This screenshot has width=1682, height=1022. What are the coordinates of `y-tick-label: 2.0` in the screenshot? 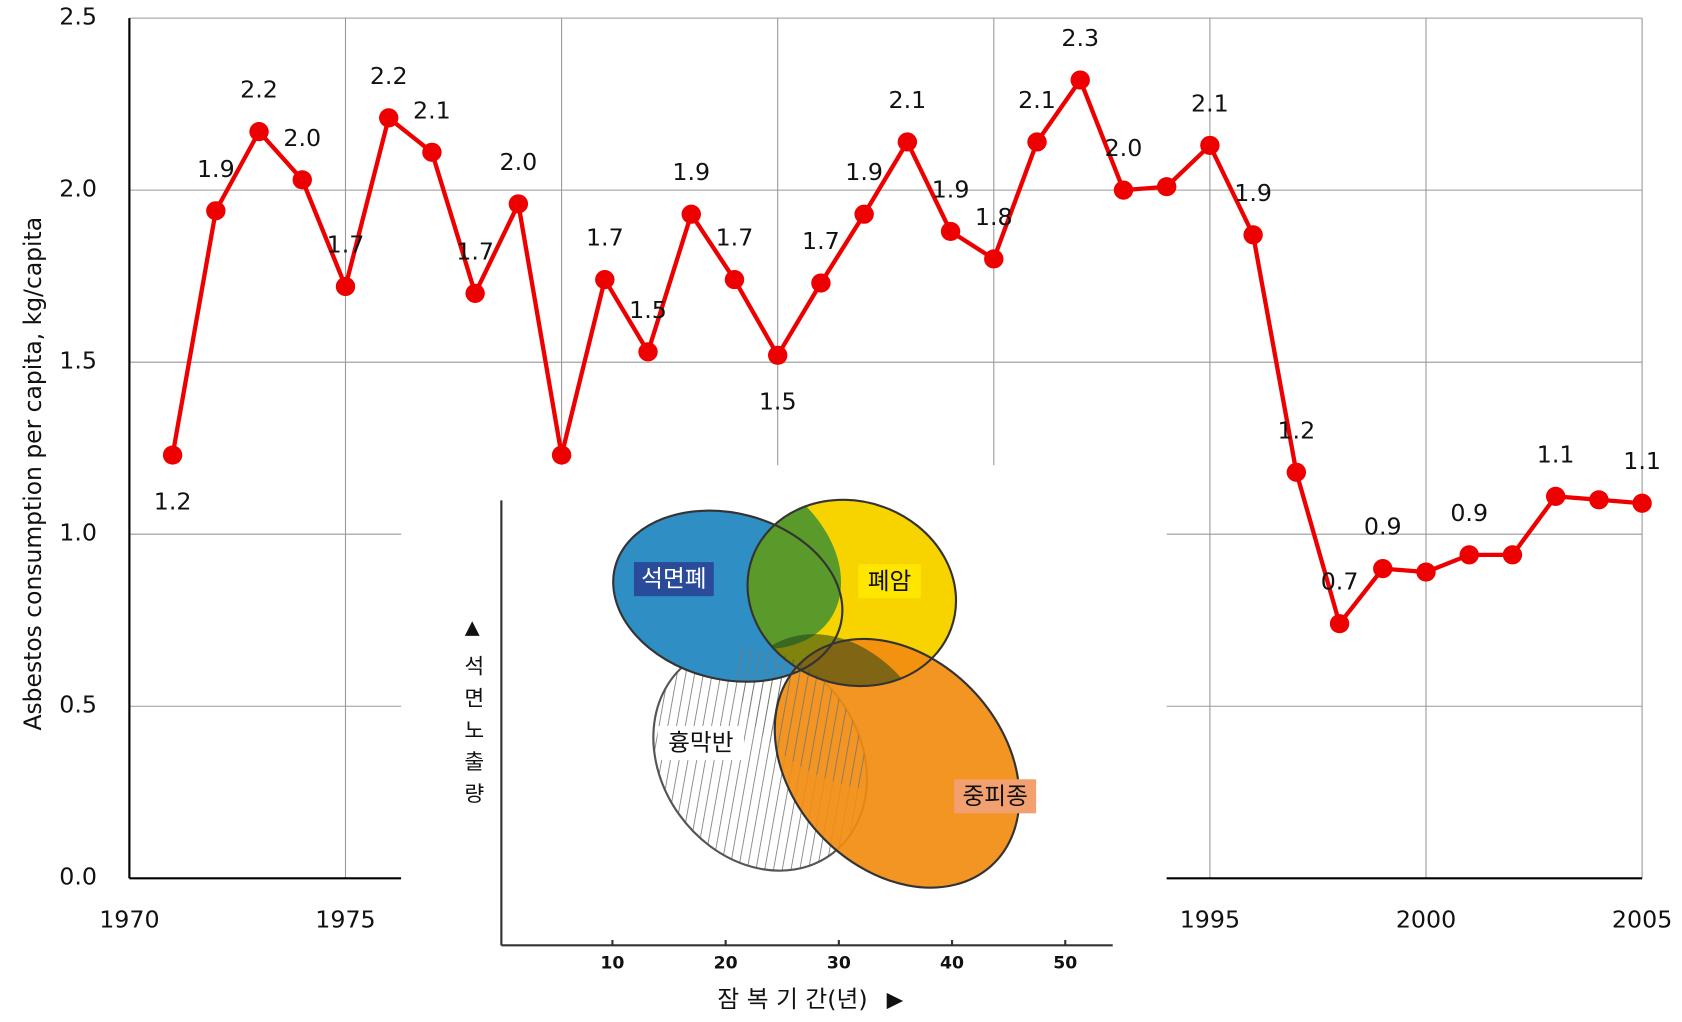 It's located at (78, 189).